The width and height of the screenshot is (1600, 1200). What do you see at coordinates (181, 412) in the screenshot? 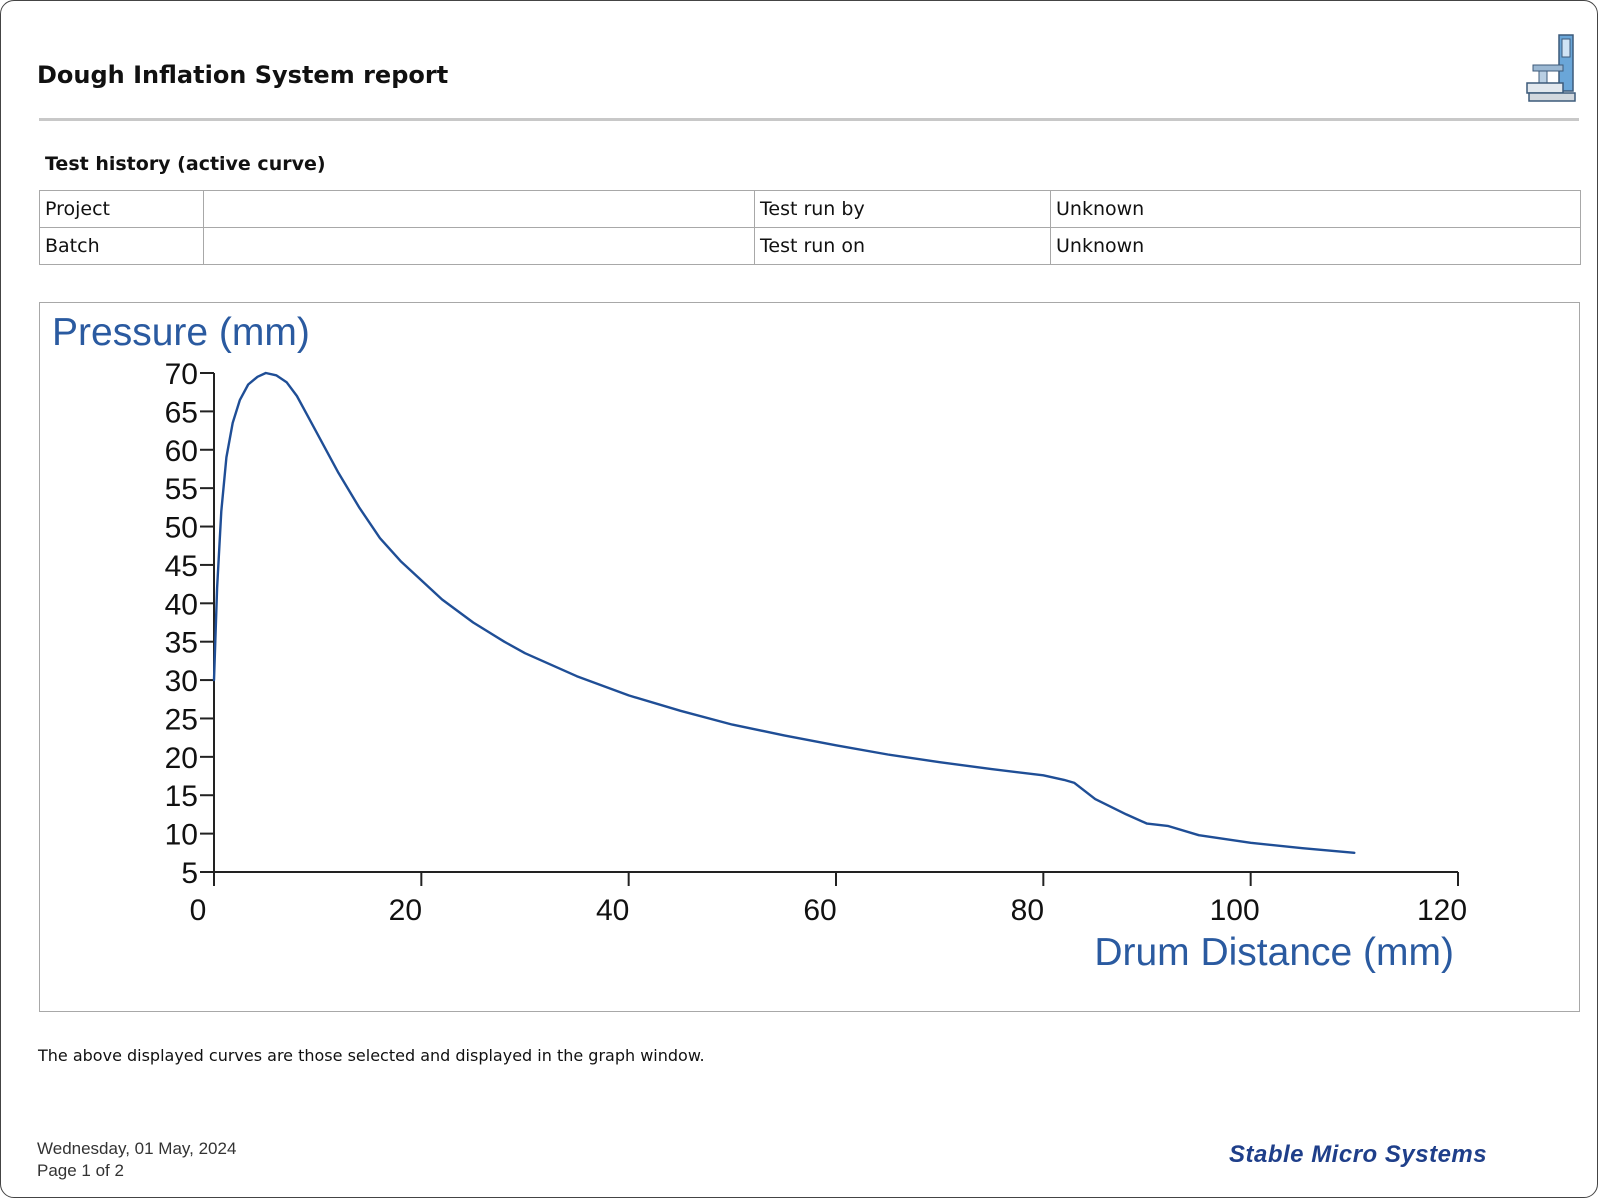
I see `y-tick-label: 65` at bounding box center [181, 412].